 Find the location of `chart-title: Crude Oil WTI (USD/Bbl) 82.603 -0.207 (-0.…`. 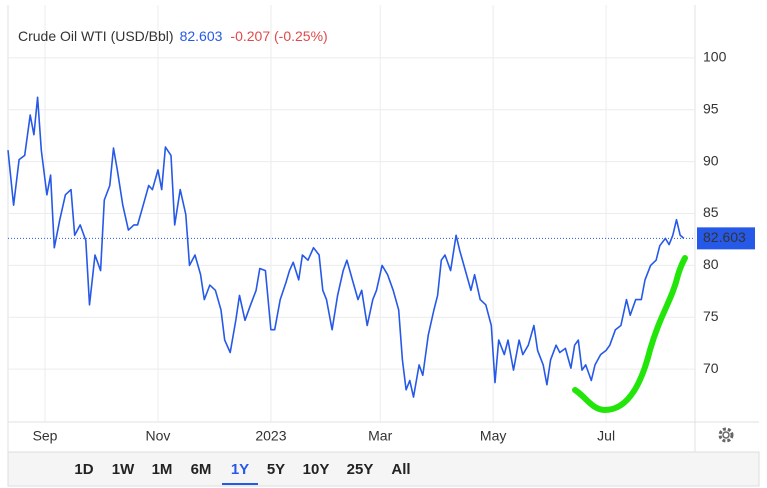

chart-title: Crude Oil WTI (USD/Bbl) 82.603 -0.207 (-0.… is located at coordinates (173, 36).